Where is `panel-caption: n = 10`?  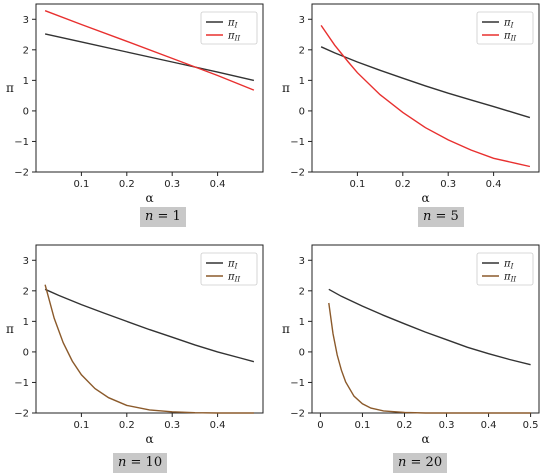 panel-caption: n = 10 is located at coordinates (140, 463).